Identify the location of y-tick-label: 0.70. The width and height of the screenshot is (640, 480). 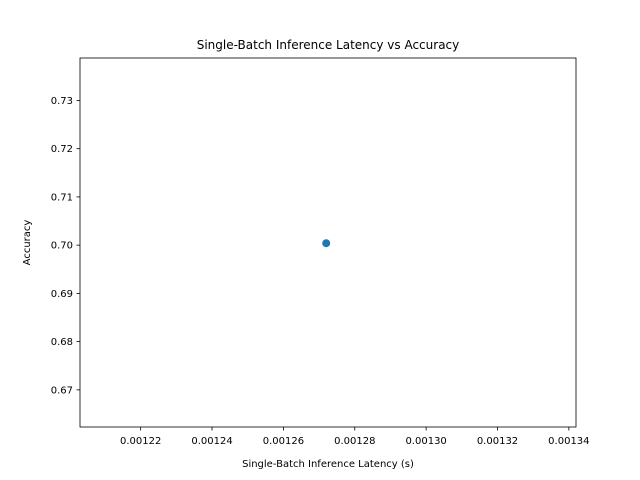
(62, 246).